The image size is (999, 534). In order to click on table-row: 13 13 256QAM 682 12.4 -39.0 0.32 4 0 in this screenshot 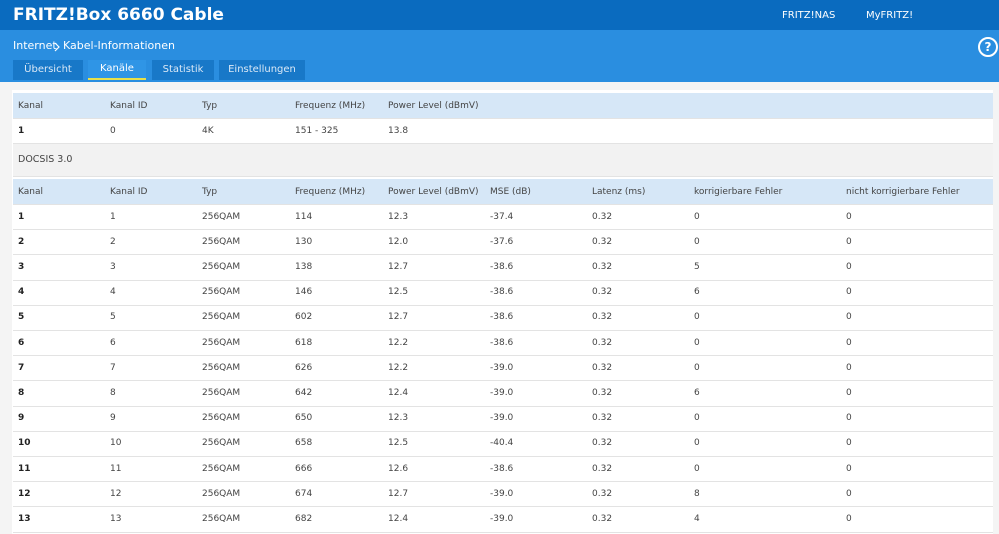, I will do `click(503, 520)`.